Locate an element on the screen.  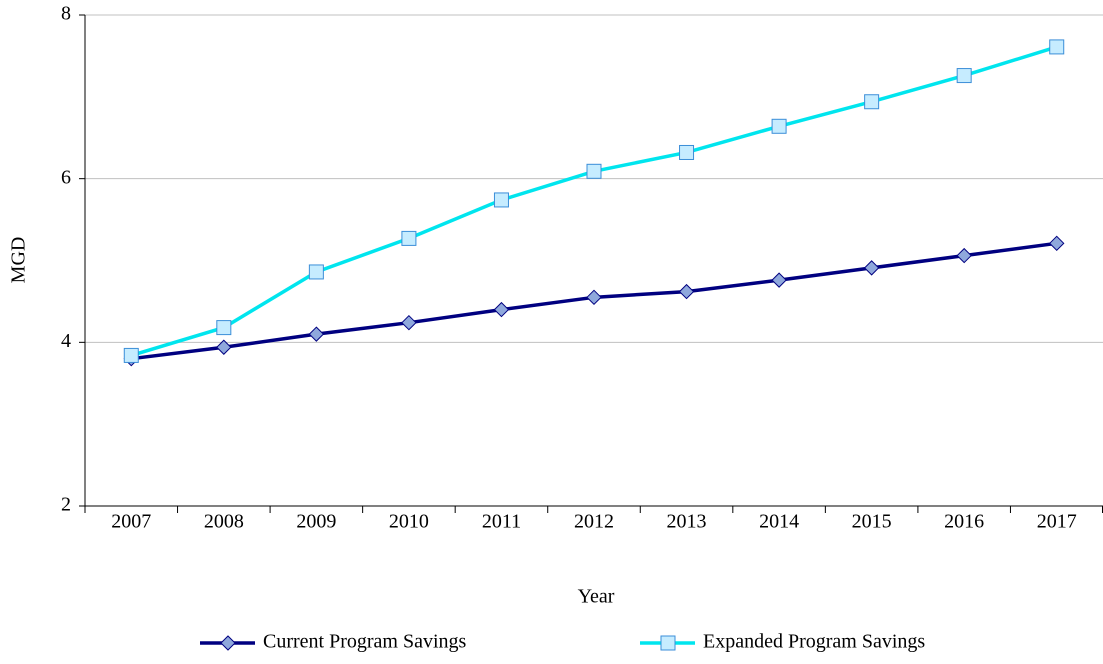
legend-label: Expanded Program Savings is located at coordinates (814, 642).